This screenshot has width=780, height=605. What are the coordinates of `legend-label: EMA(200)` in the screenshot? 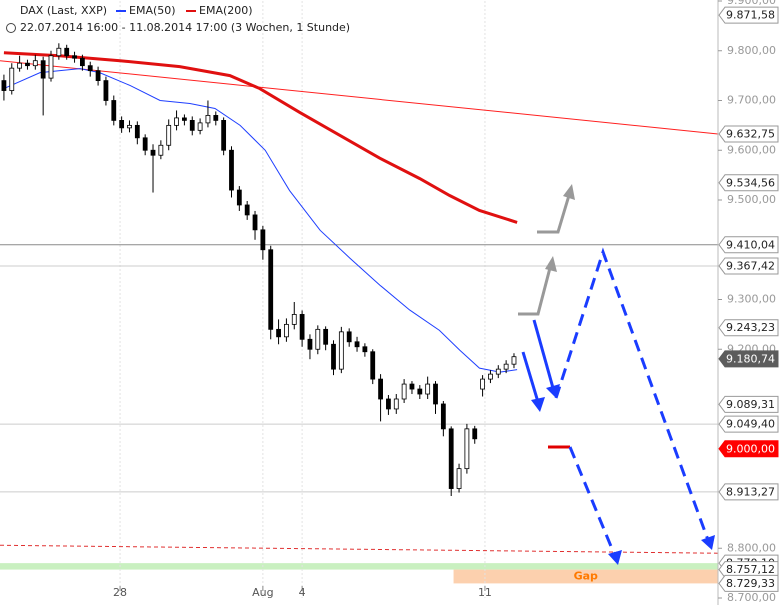 It's located at (226, 10).